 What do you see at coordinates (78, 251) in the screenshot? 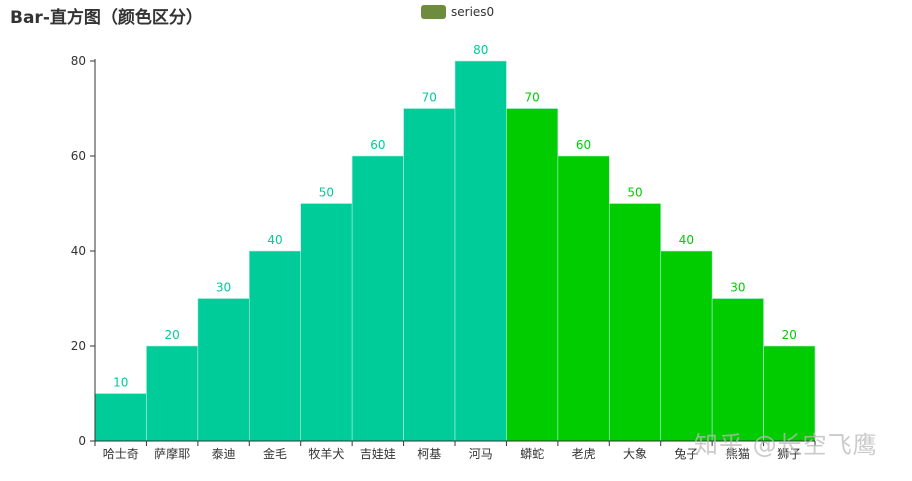
I see `y-tick-label: 40` at bounding box center [78, 251].